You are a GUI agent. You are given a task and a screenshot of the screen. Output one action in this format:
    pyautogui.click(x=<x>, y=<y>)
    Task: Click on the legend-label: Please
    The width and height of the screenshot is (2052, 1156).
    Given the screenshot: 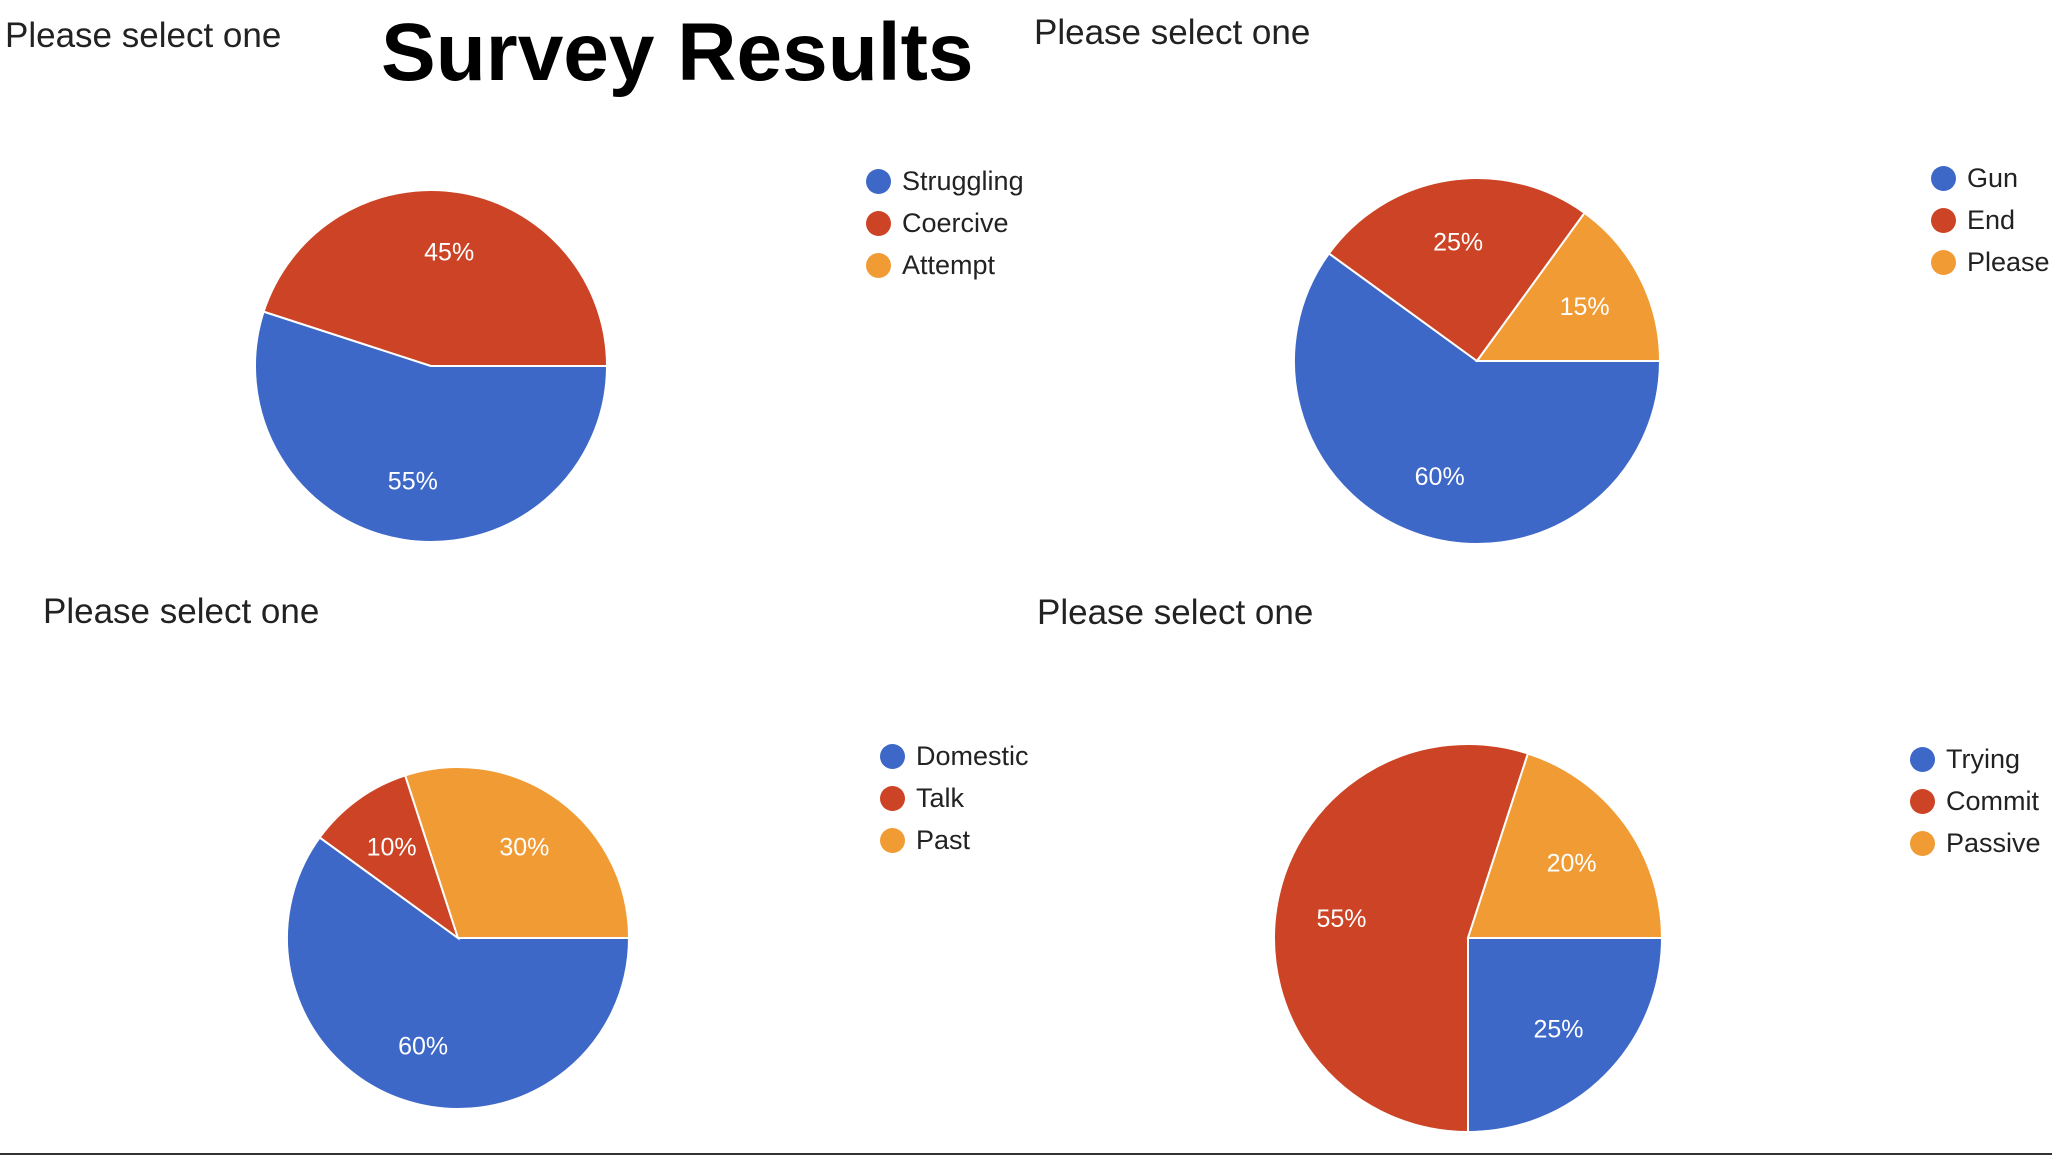 What is the action you would take?
    pyautogui.click(x=2008, y=261)
    